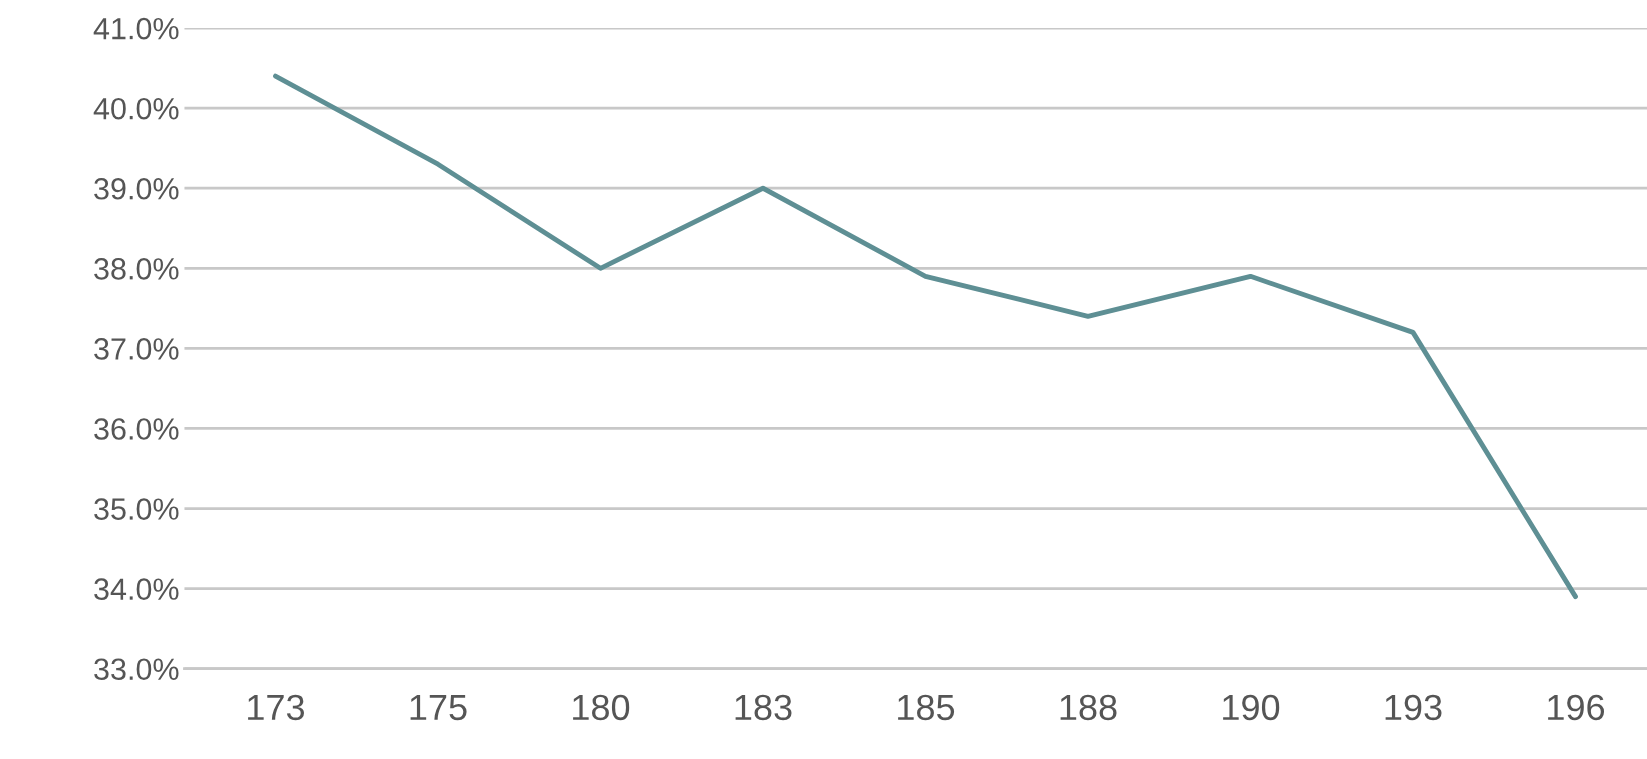 The height and width of the screenshot is (759, 1647). What do you see at coordinates (276, 707) in the screenshot?
I see `x-tick-label: 173` at bounding box center [276, 707].